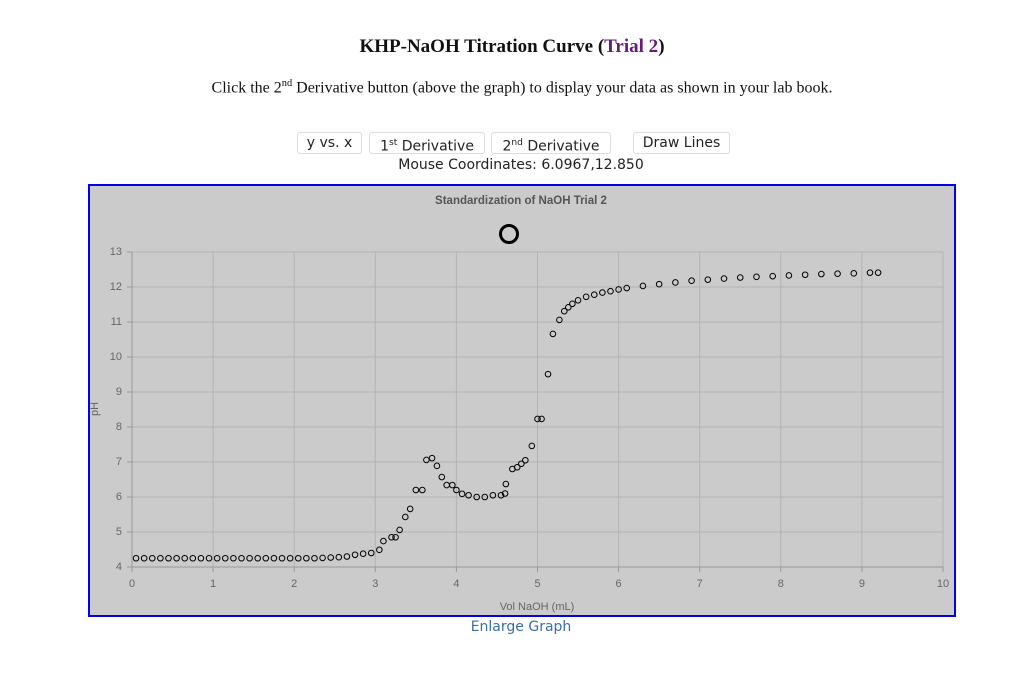 The image size is (1024, 684). I want to click on x-tick-label: 10, so click(943, 584).